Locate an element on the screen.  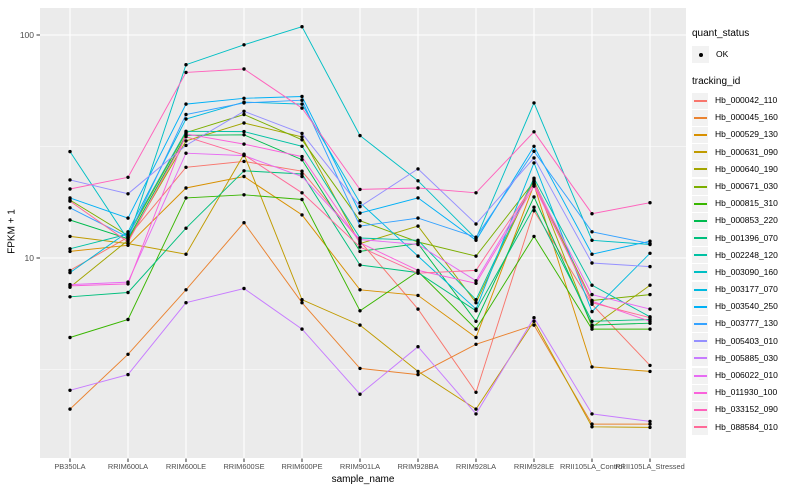
x-tick-label: RRIM600SE is located at coordinates (243, 466).